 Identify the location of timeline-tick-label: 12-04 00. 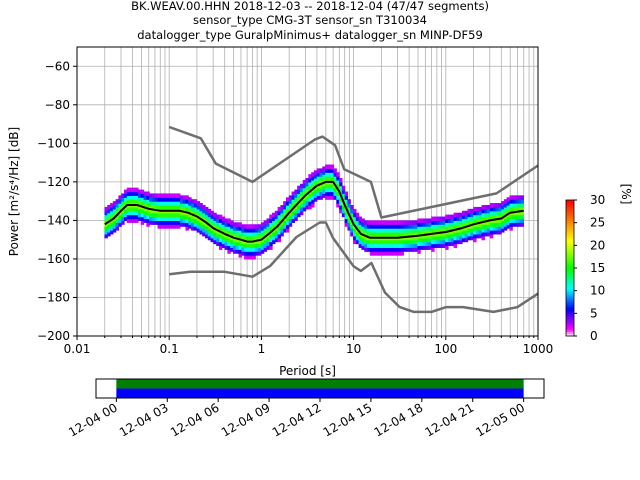
(93, 419).